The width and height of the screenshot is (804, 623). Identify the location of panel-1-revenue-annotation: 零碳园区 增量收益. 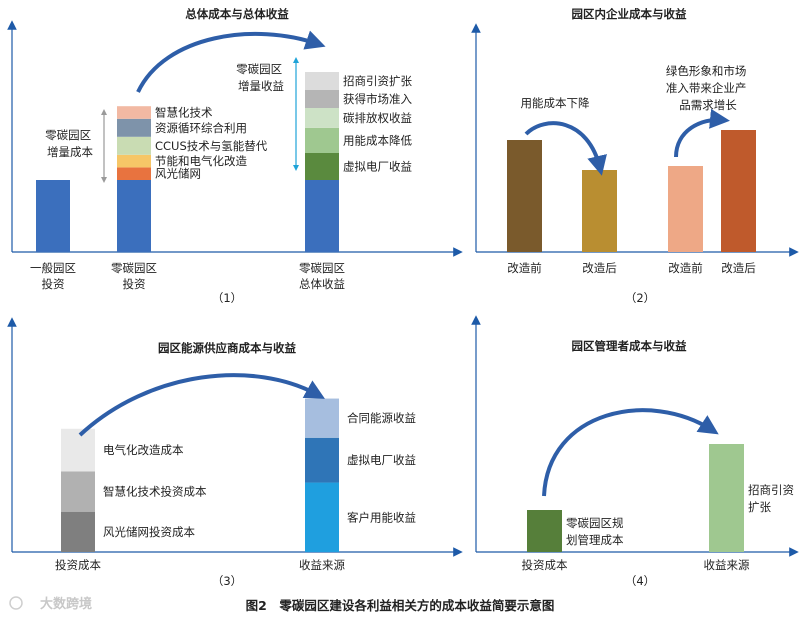
(261, 77).